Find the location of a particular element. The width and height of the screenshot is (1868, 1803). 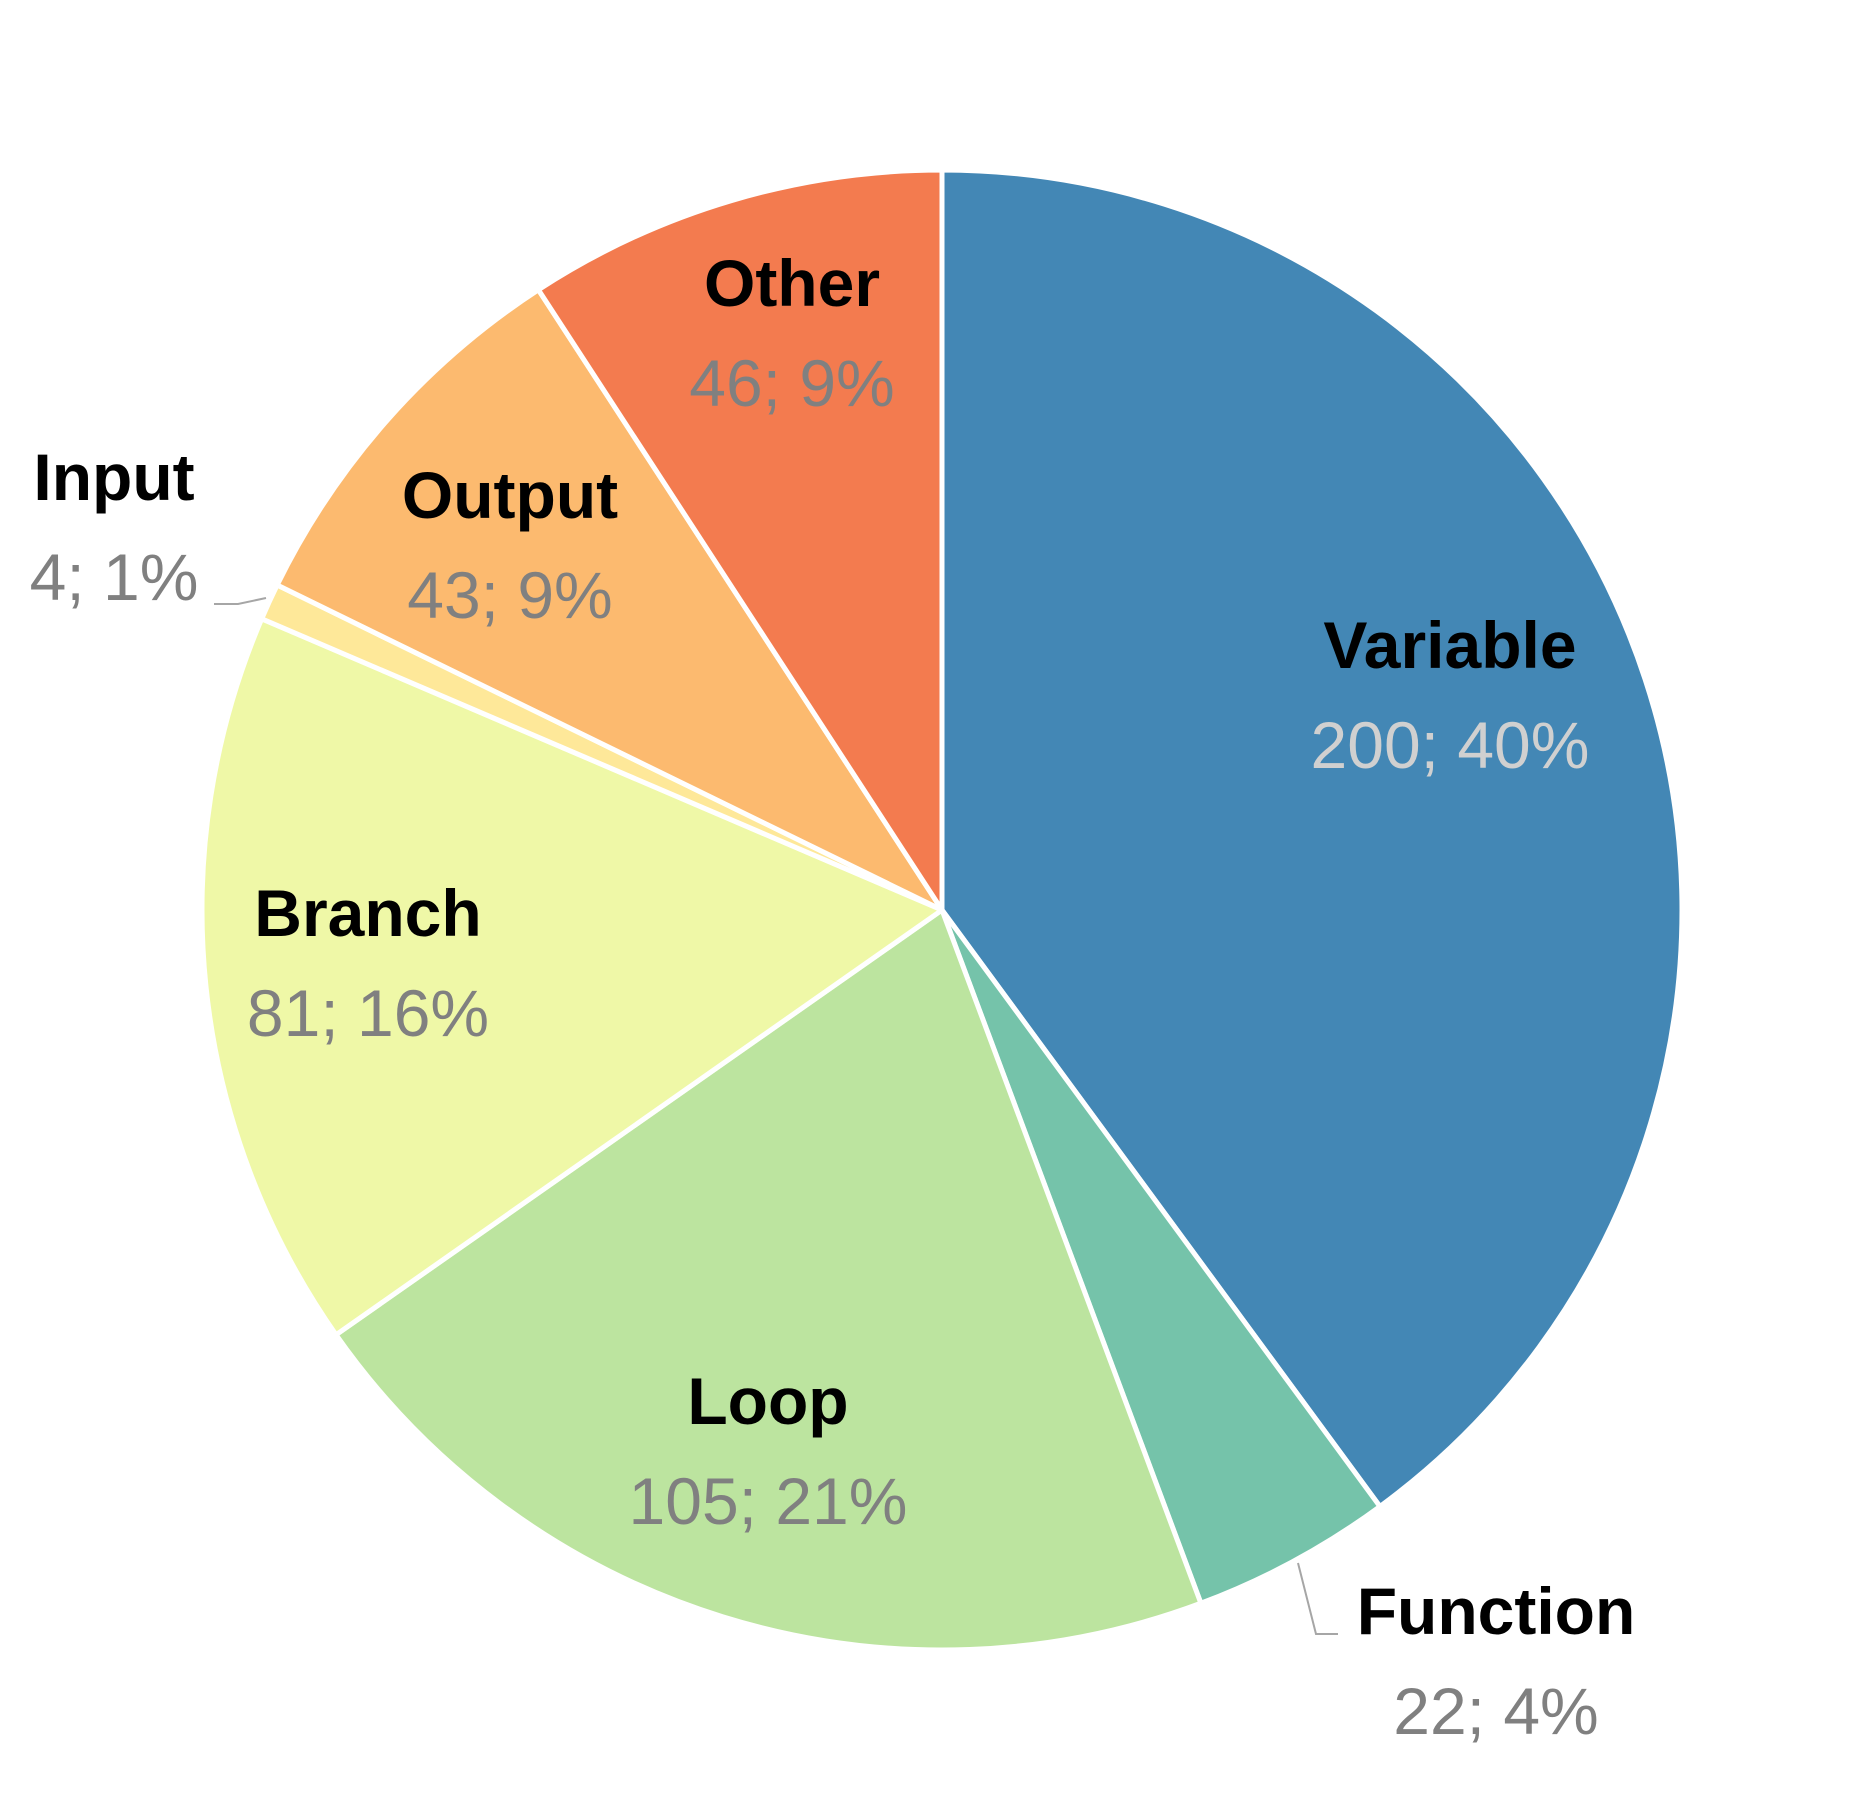

leader-line-input is located at coordinates (240, 601).